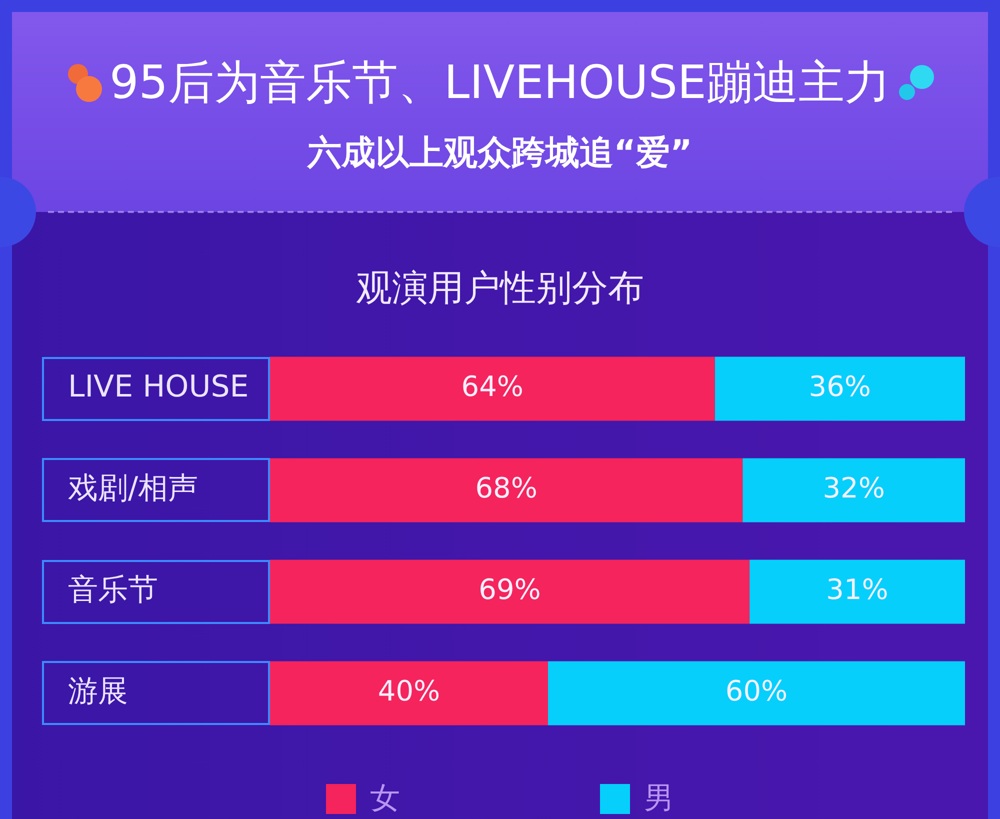  What do you see at coordinates (492, 387) in the screenshot?
I see `data-label: 64%` at bounding box center [492, 387].